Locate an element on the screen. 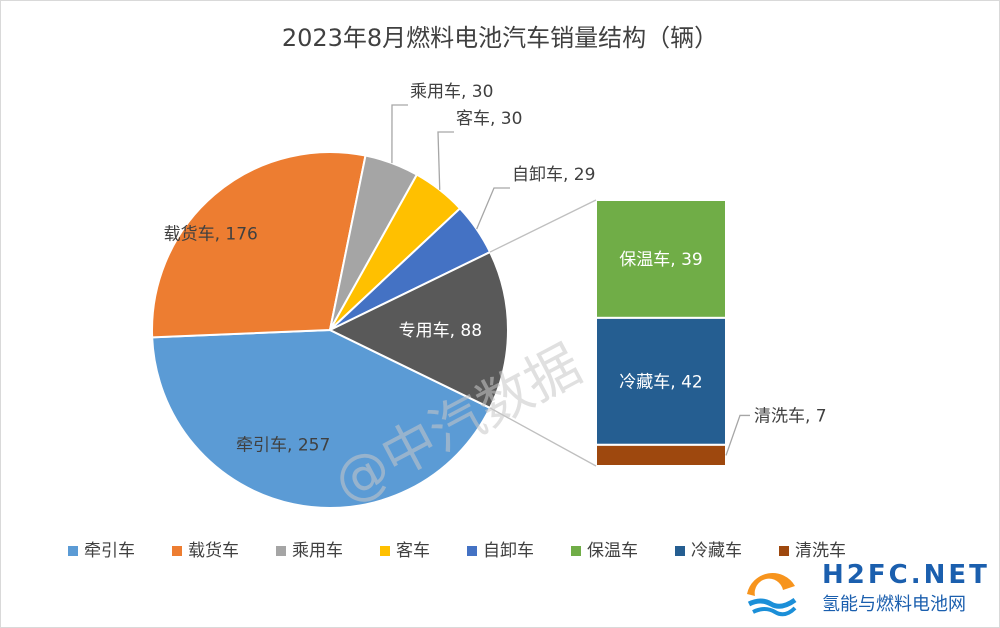 The image size is (1000, 628). data-label-载货车: 载货车, 176 is located at coordinates (211, 235).